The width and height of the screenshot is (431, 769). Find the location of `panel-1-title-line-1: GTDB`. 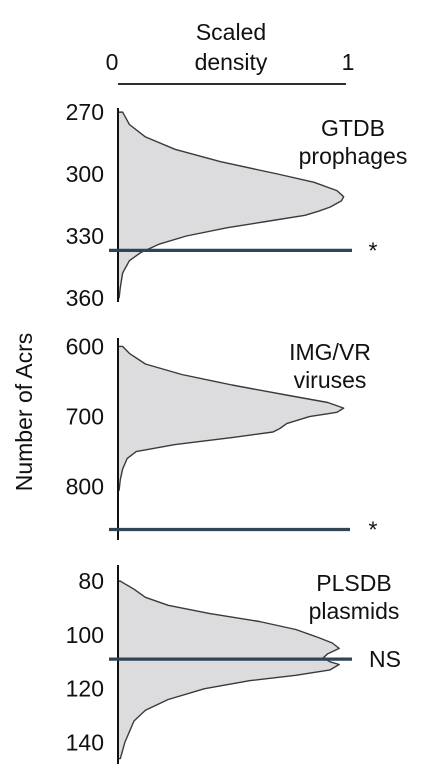

panel-1-title-line-1: GTDB is located at coordinates (353, 128).